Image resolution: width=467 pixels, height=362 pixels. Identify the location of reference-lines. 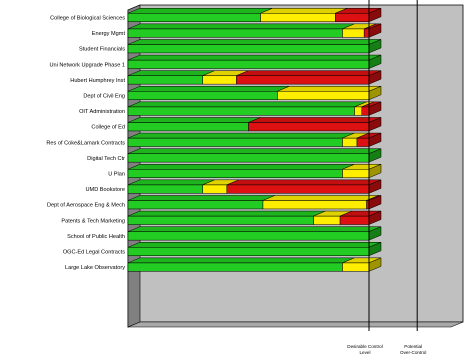
(393, 165).